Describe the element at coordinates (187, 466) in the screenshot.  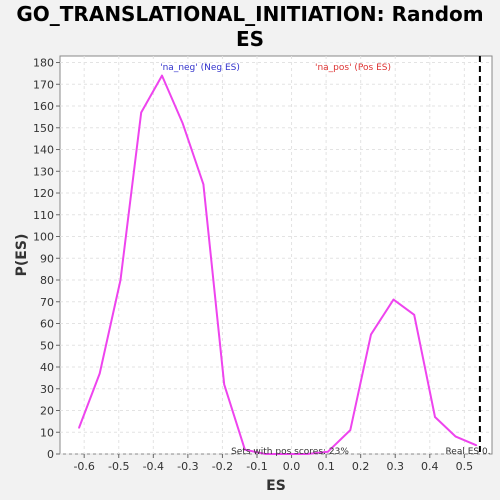
I see `x-tick-label: -0.3` at that location.